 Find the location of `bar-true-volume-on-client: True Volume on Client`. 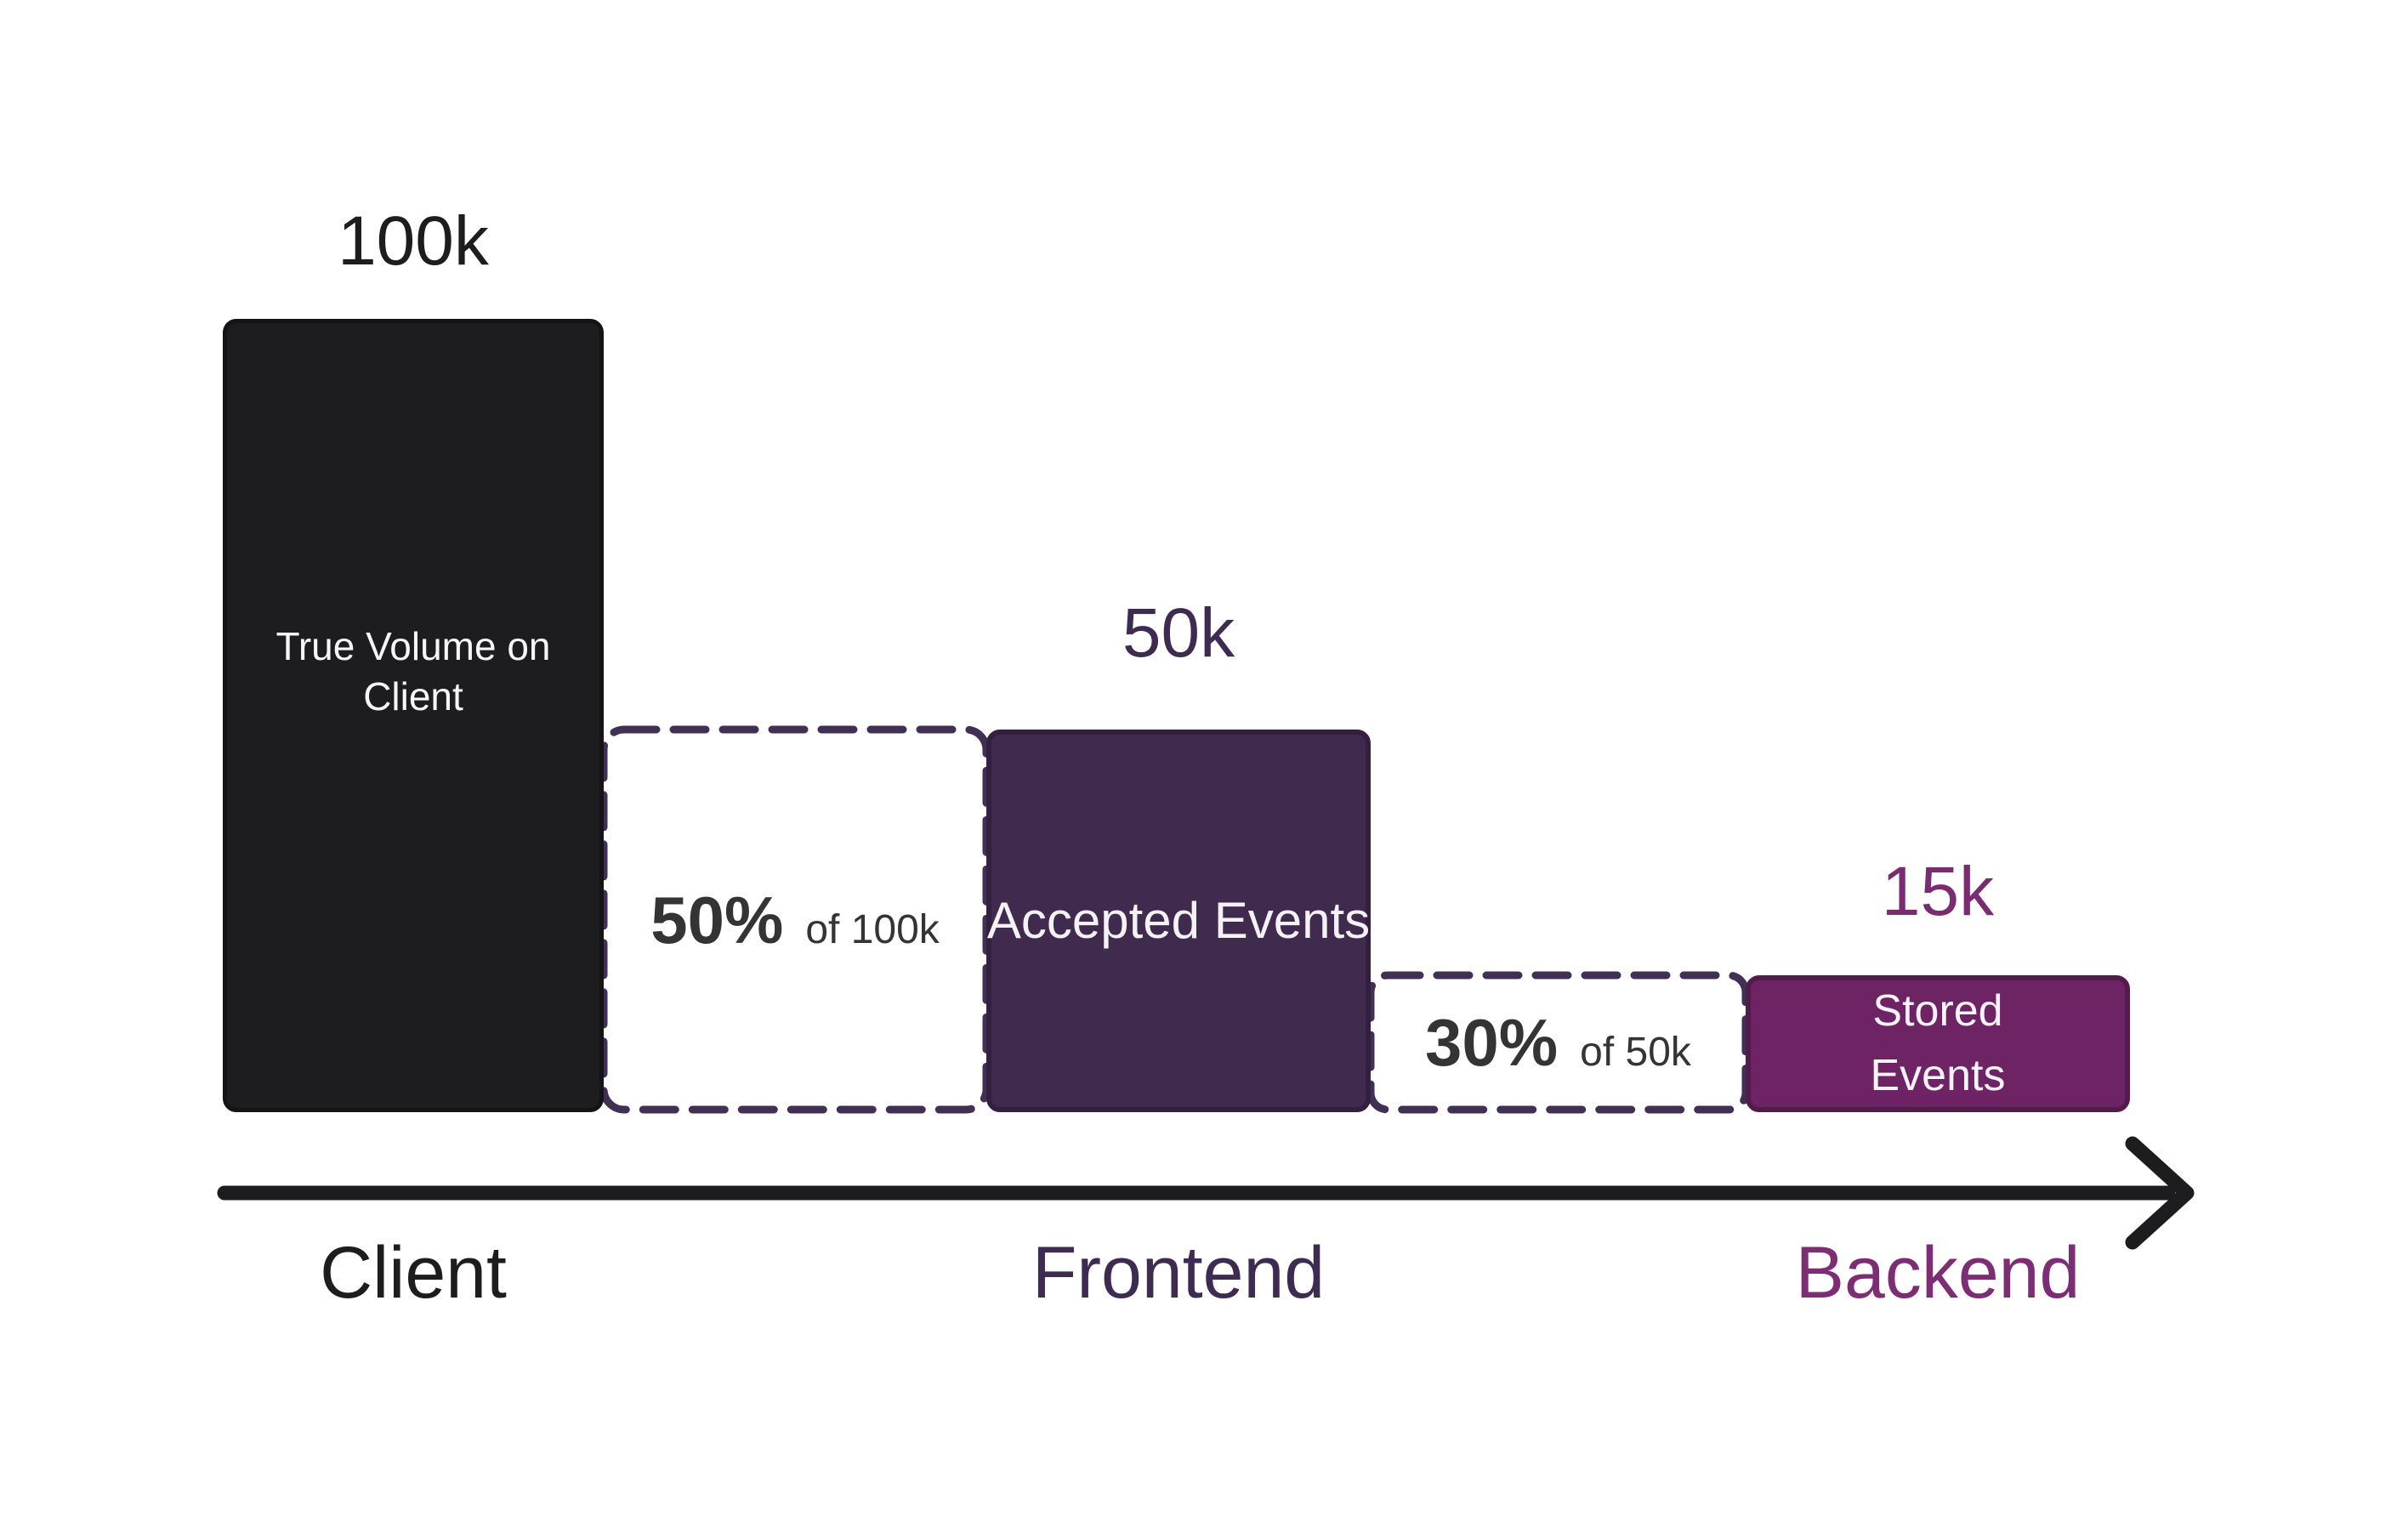

bar-true-volume-on-client: True Volume on Client is located at coordinates (413, 715).